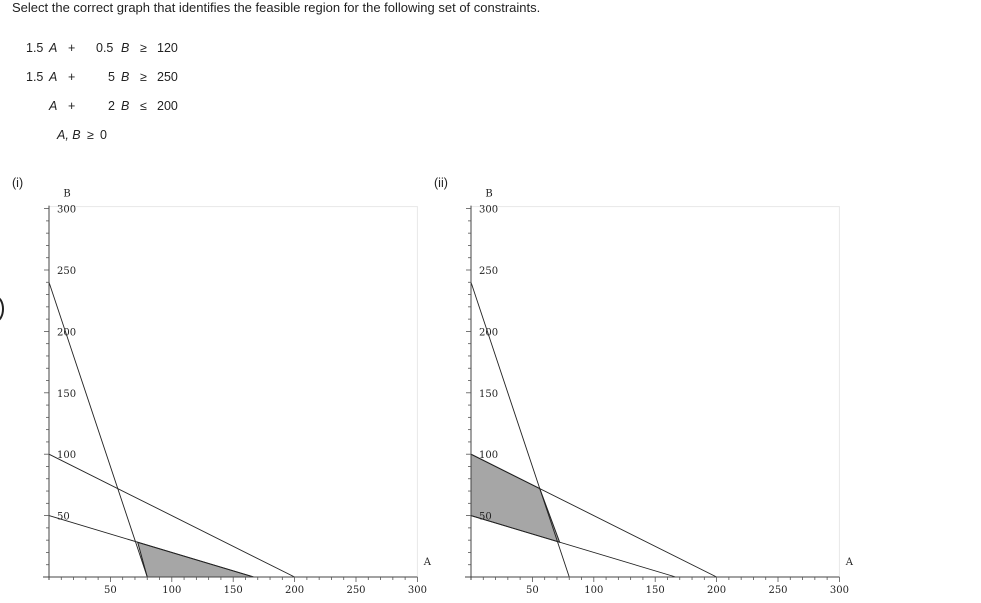 Image resolution: width=981 pixels, height=603 pixels. Describe the element at coordinates (72, 106) in the screenshot. I see `constraint-3-plus: +` at that location.